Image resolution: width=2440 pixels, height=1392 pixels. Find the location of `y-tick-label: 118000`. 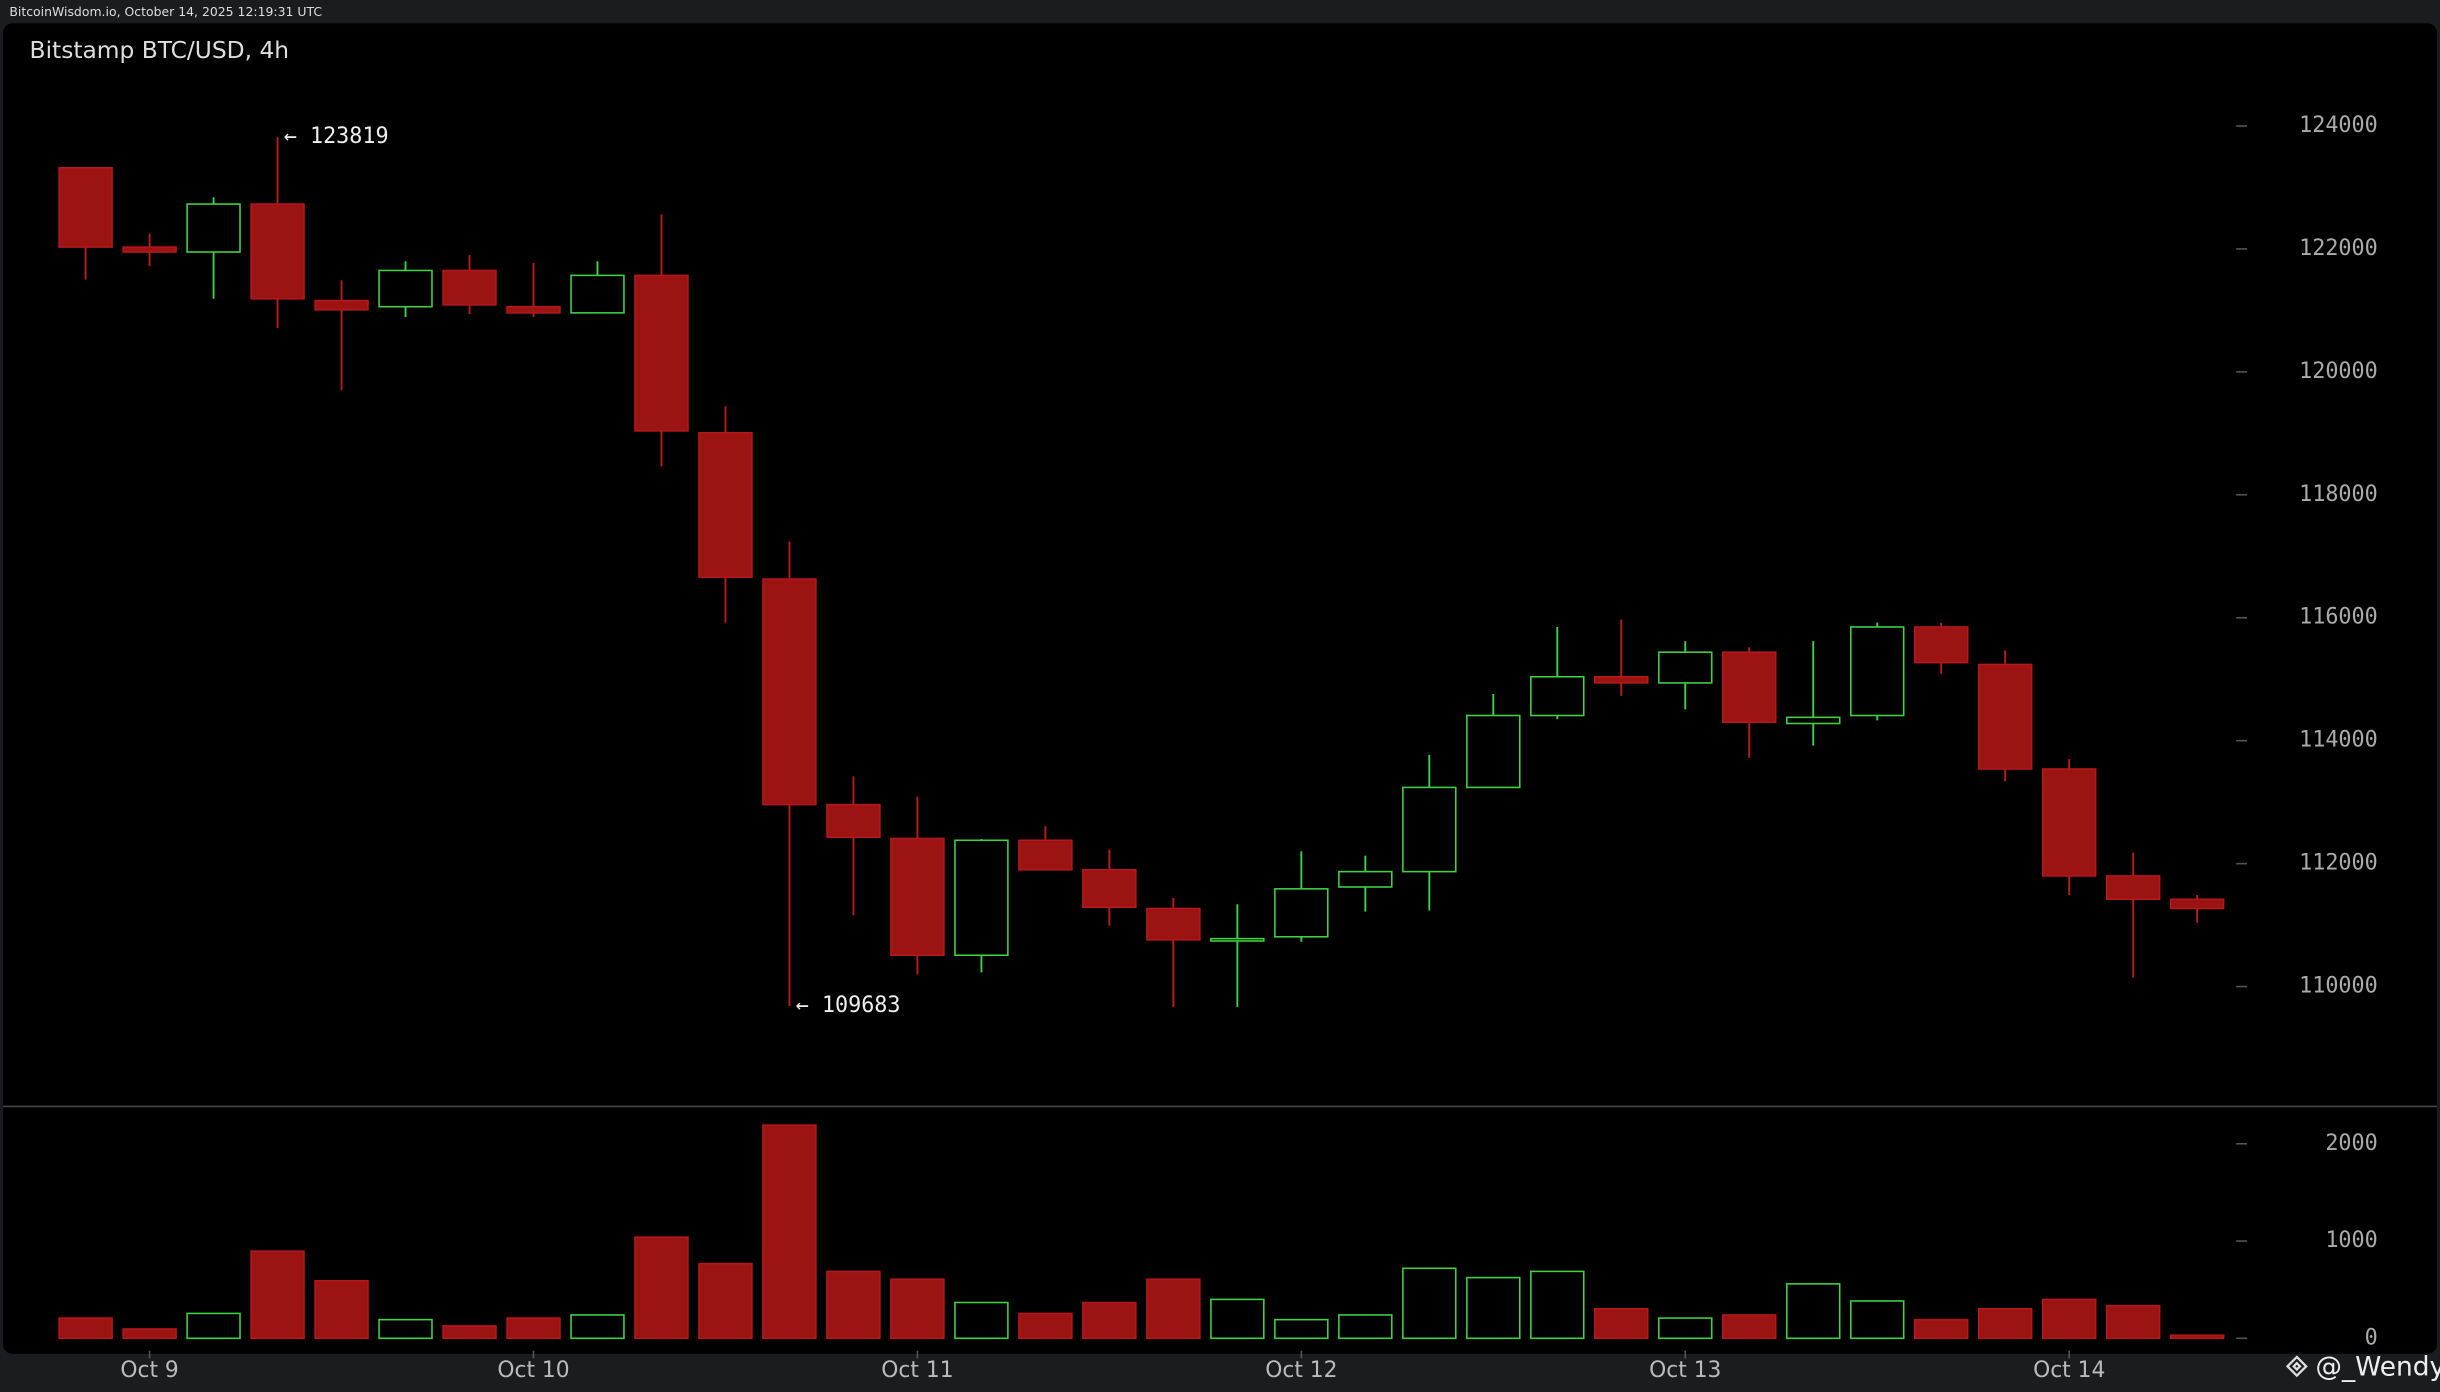

y-tick-label: 118000 is located at coordinates (2338, 494).